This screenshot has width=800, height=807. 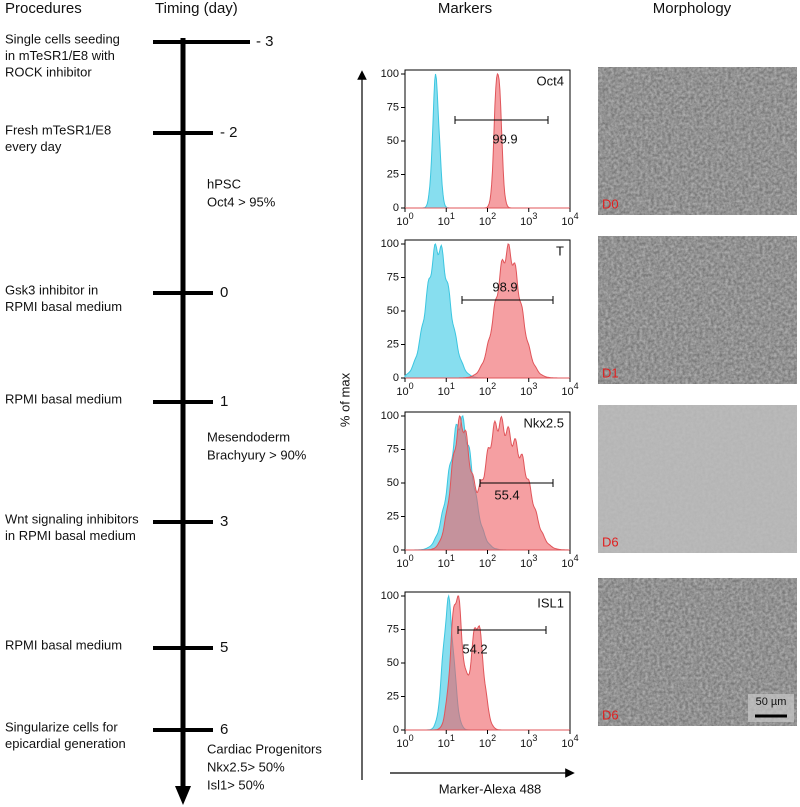 I want to click on x-tick-exp: 2, so click(x=493, y=216).